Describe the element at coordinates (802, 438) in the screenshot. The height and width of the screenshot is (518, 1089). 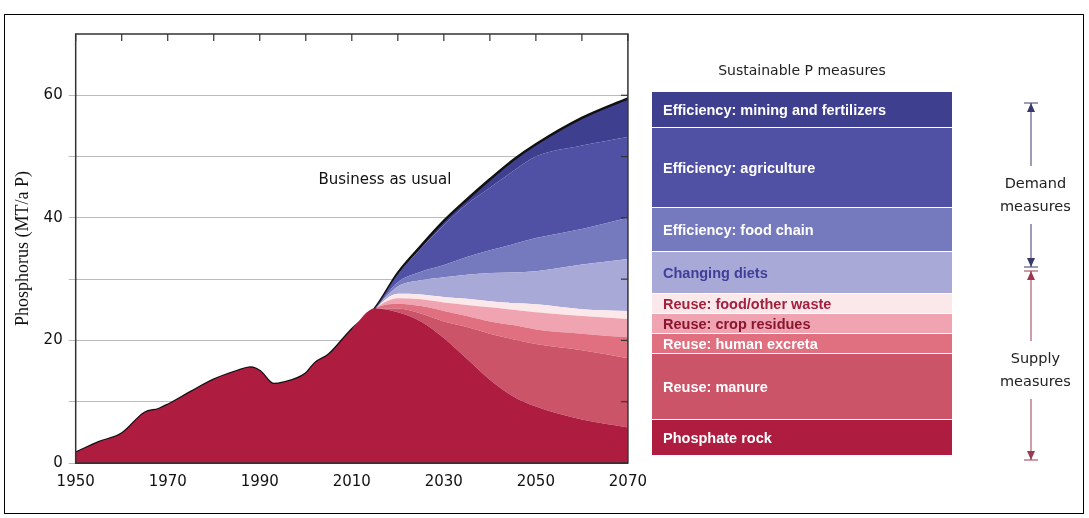
I see `text: Phosphate rock` at that location.